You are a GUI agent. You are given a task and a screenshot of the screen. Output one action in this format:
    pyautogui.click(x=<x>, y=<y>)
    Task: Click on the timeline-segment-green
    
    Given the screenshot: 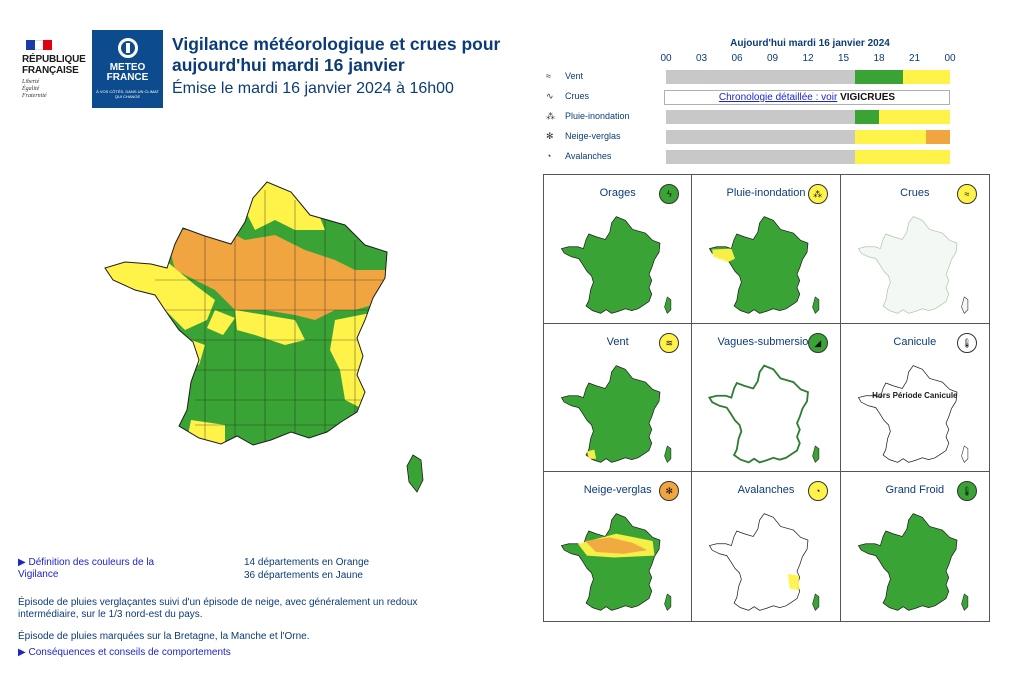 What is the action you would take?
    pyautogui.click(x=867, y=117)
    